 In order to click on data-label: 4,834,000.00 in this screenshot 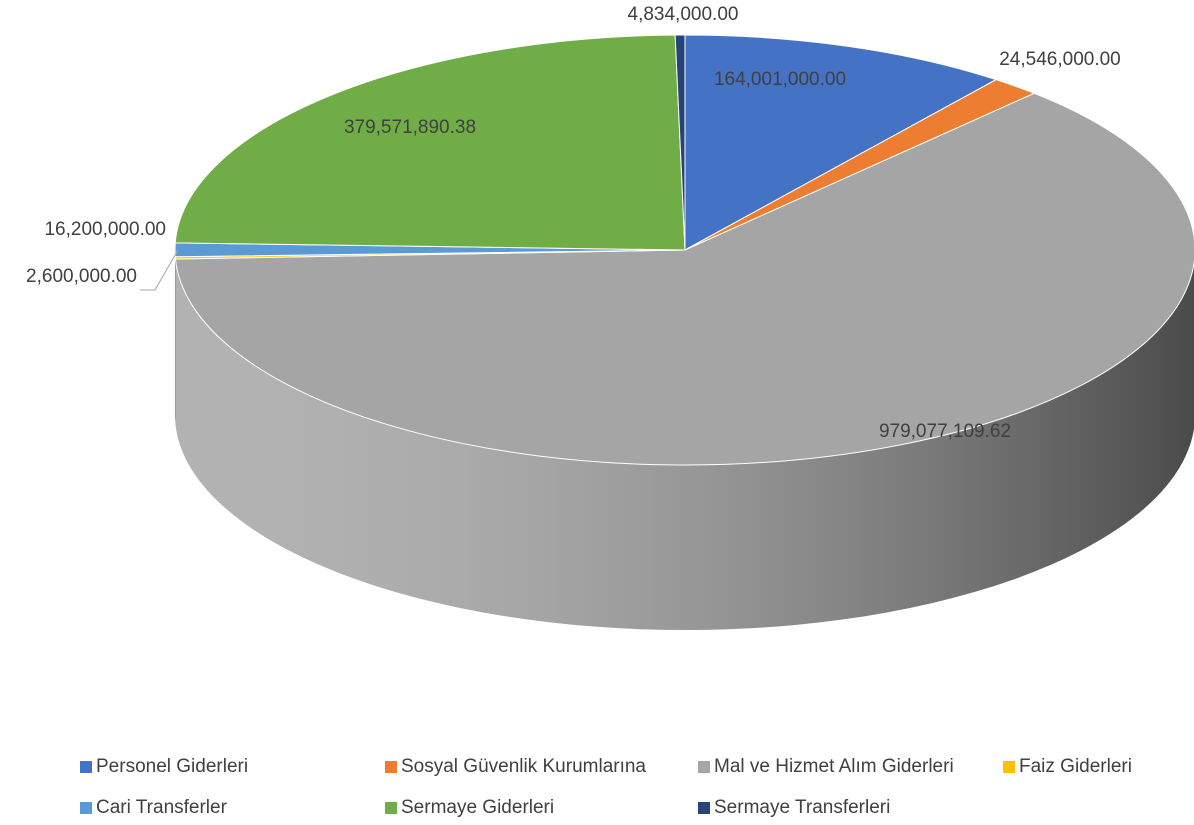, I will do `click(683, 14)`.